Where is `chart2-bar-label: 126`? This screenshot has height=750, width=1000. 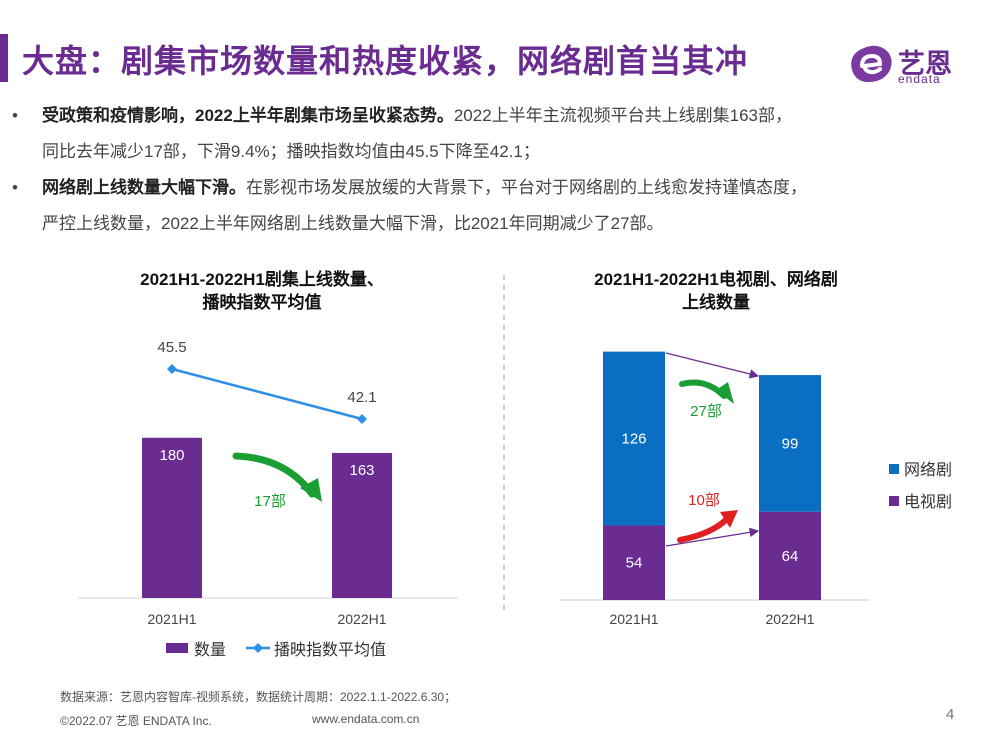
chart2-bar-label: 126 is located at coordinates (633, 439).